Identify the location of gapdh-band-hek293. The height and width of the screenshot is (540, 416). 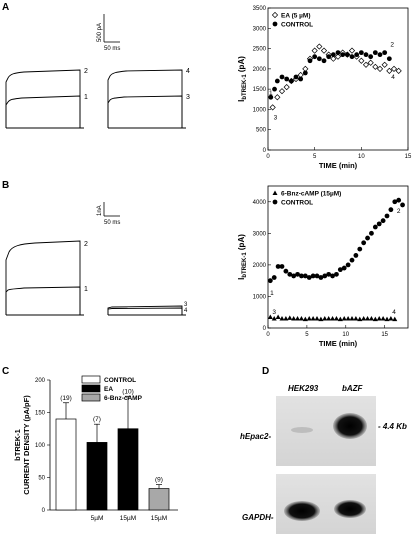
(302, 511).